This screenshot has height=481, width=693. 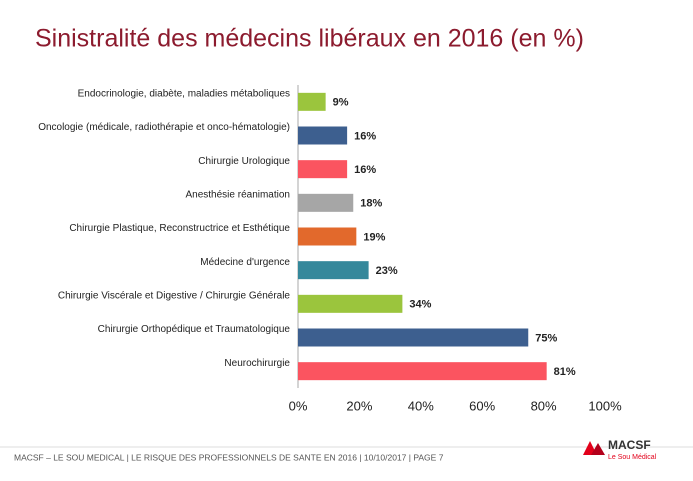 I want to click on y-tick-label: Médecine d'urgence, so click(x=245, y=262).